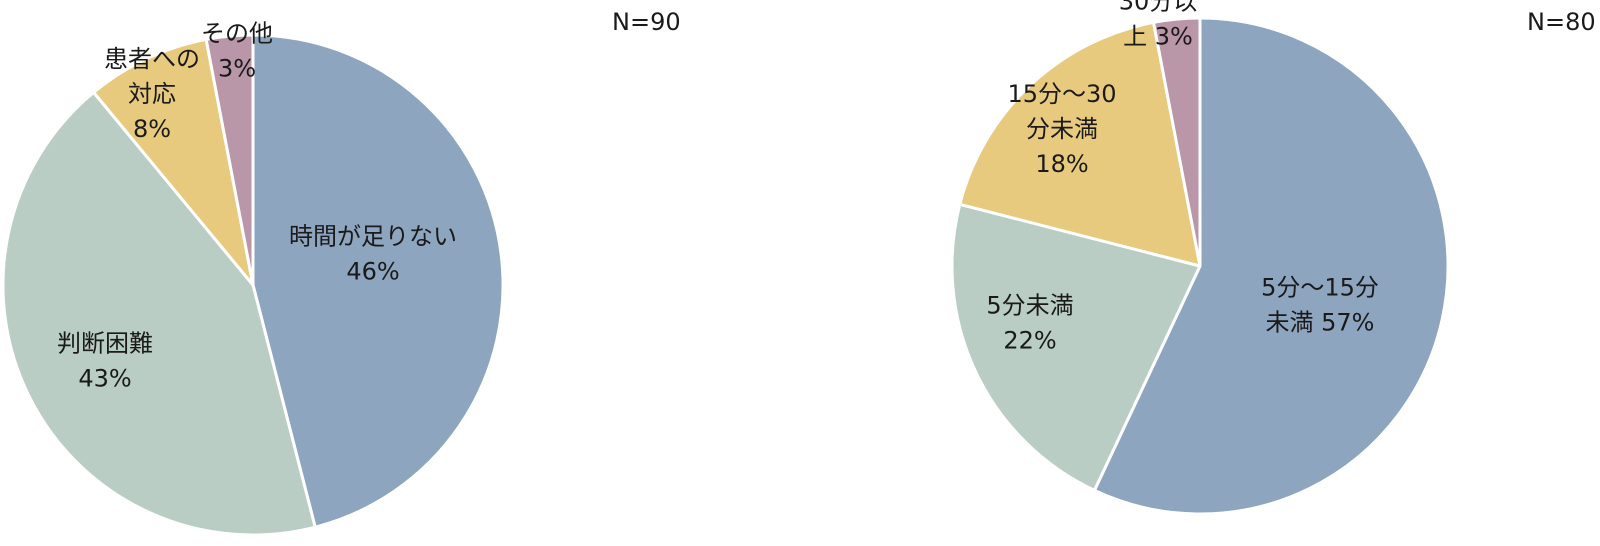  What do you see at coordinates (105, 344) in the screenshot?
I see `slice-label-line: 判断困難` at bounding box center [105, 344].